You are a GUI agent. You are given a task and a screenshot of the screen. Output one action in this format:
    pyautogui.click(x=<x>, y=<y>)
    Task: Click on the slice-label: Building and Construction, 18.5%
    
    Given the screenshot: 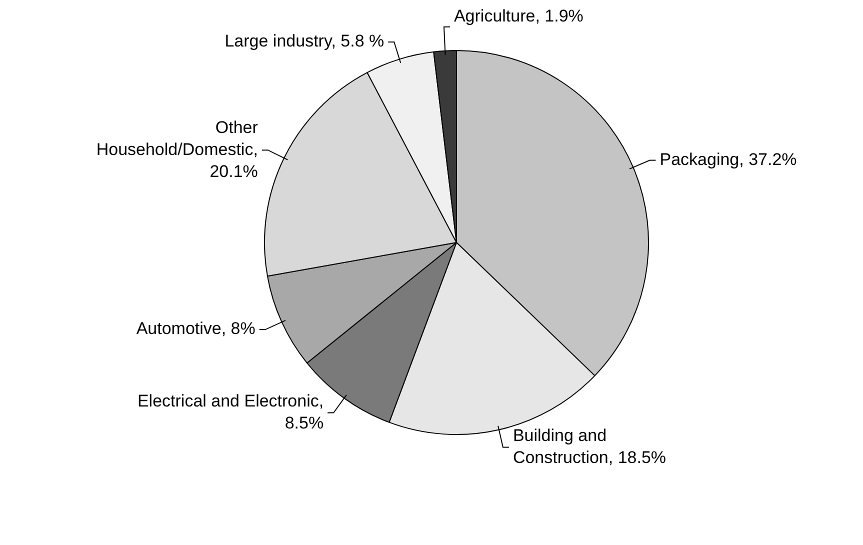 What is the action you would take?
    pyautogui.click(x=589, y=446)
    